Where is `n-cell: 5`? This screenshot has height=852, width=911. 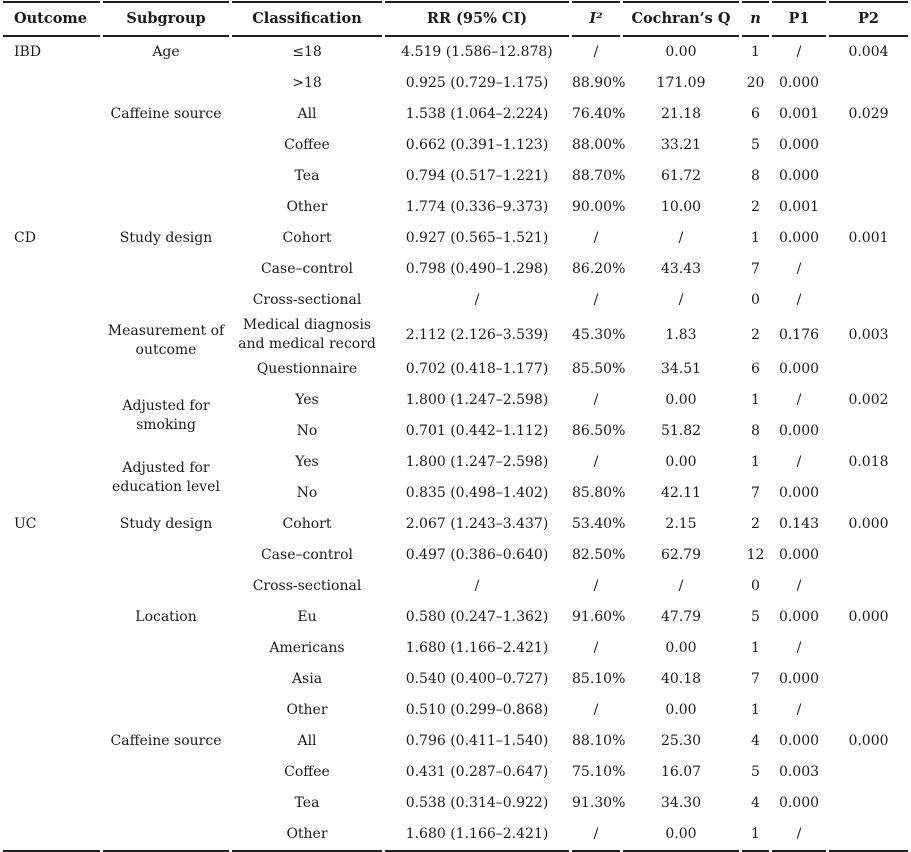 n-cell: 5 is located at coordinates (755, 617).